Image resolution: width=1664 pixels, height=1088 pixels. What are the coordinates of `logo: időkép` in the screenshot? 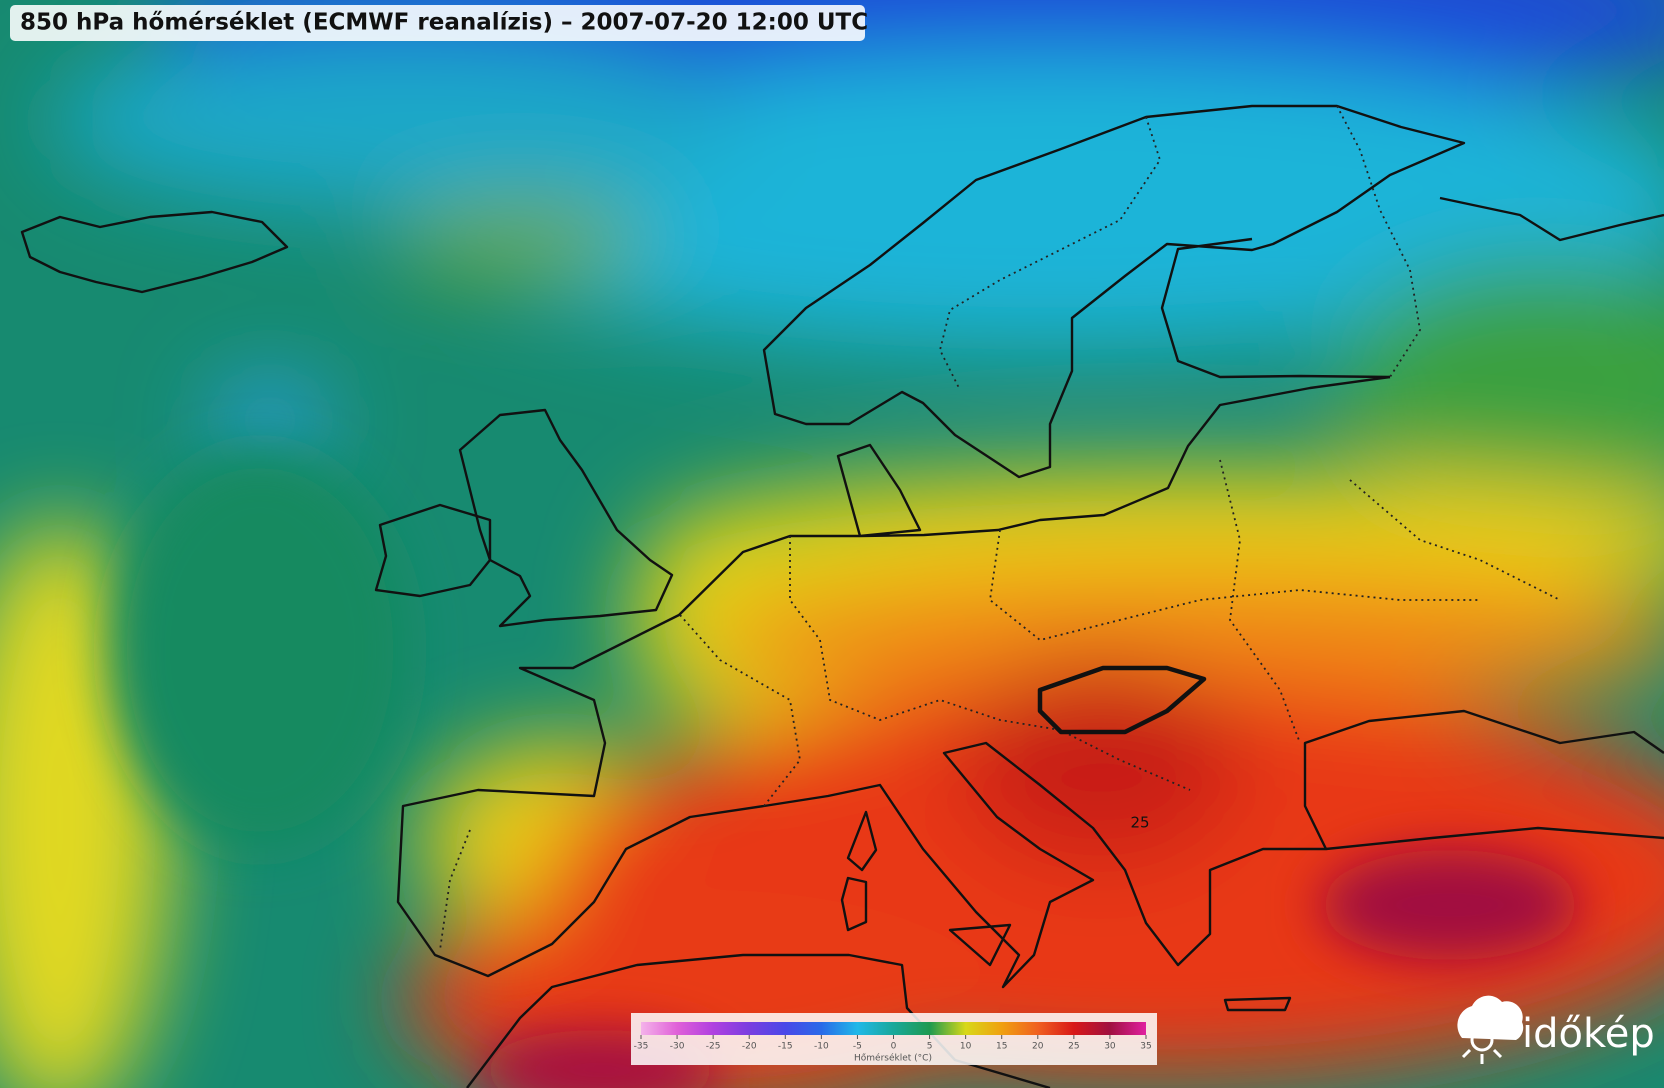 It's located at (1556, 1029).